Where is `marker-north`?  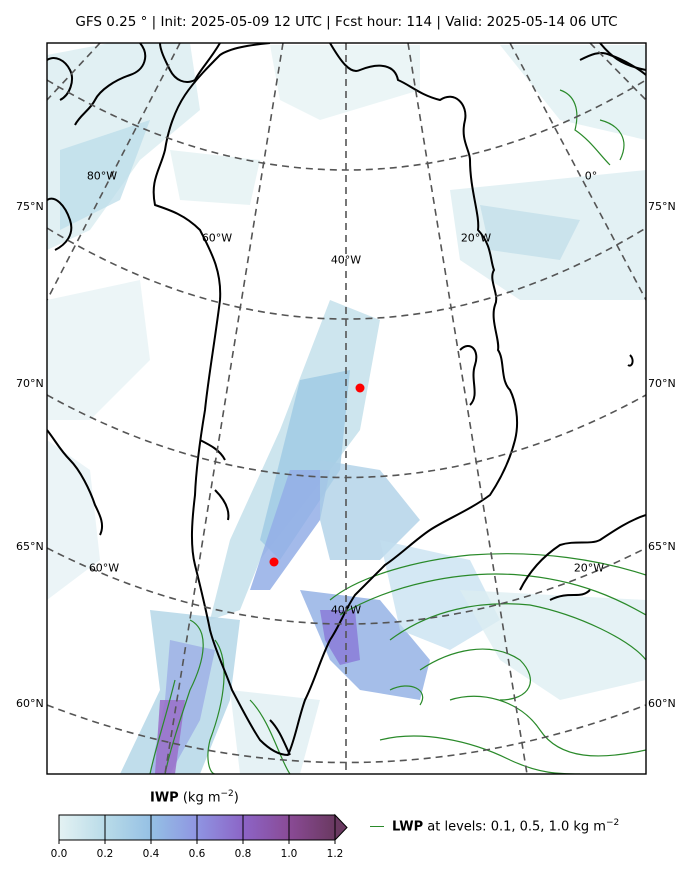 marker-north is located at coordinates (360, 388).